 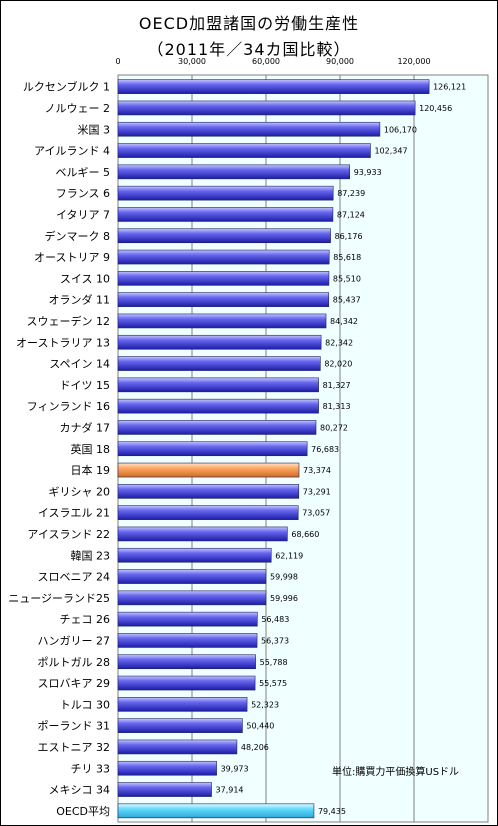 I want to click on value-label: 55,575, so click(x=273, y=683).